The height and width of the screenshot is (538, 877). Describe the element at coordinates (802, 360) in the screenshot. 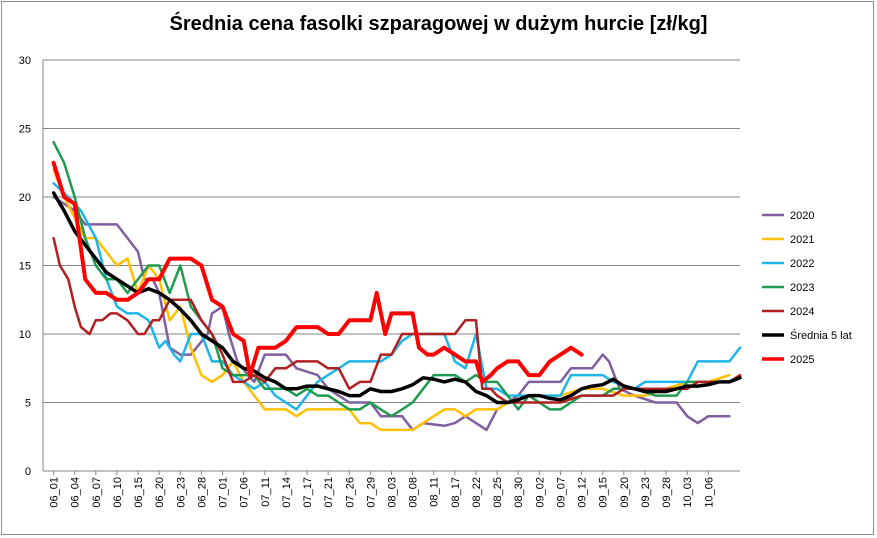

I see `legend-label: 2025` at that location.